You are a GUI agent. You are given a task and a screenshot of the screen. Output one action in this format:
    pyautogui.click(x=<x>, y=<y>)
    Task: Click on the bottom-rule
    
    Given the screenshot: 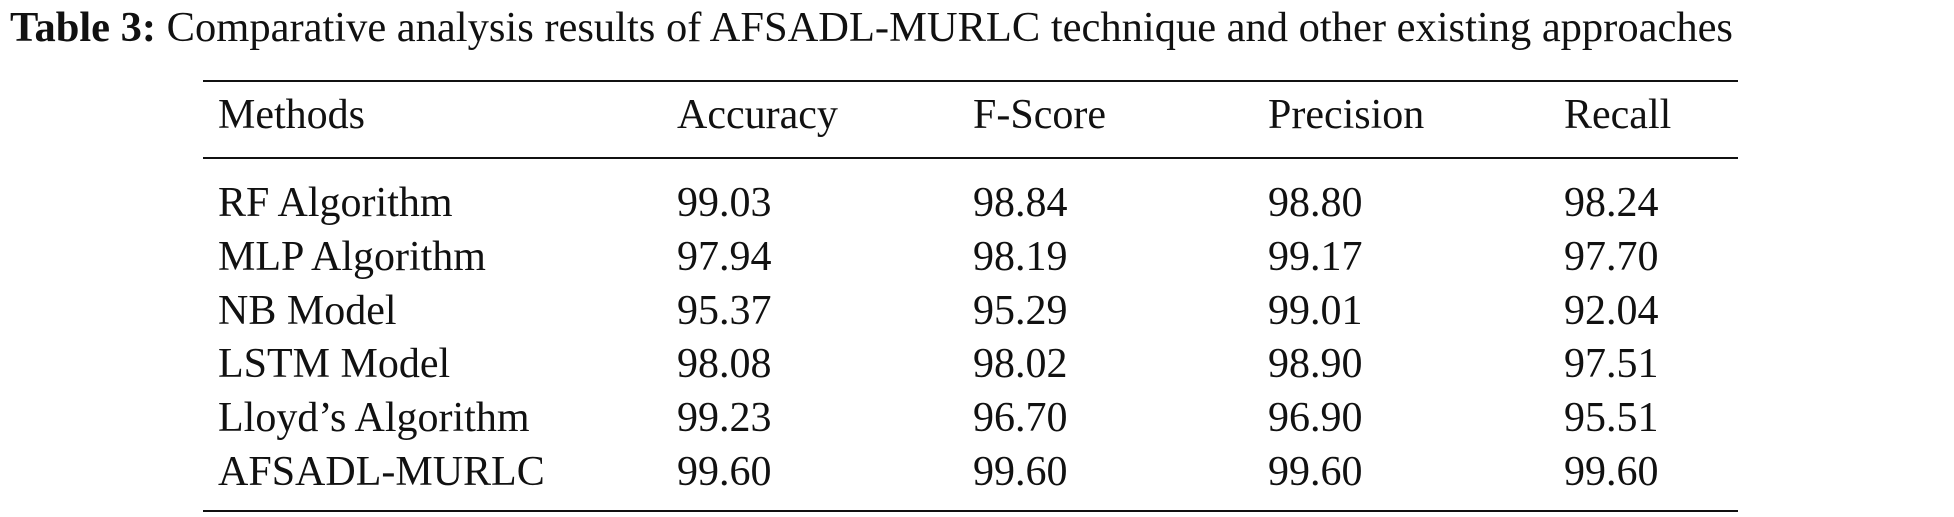 What is the action you would take?
    pyautogui.click(x=970, y=511)
    